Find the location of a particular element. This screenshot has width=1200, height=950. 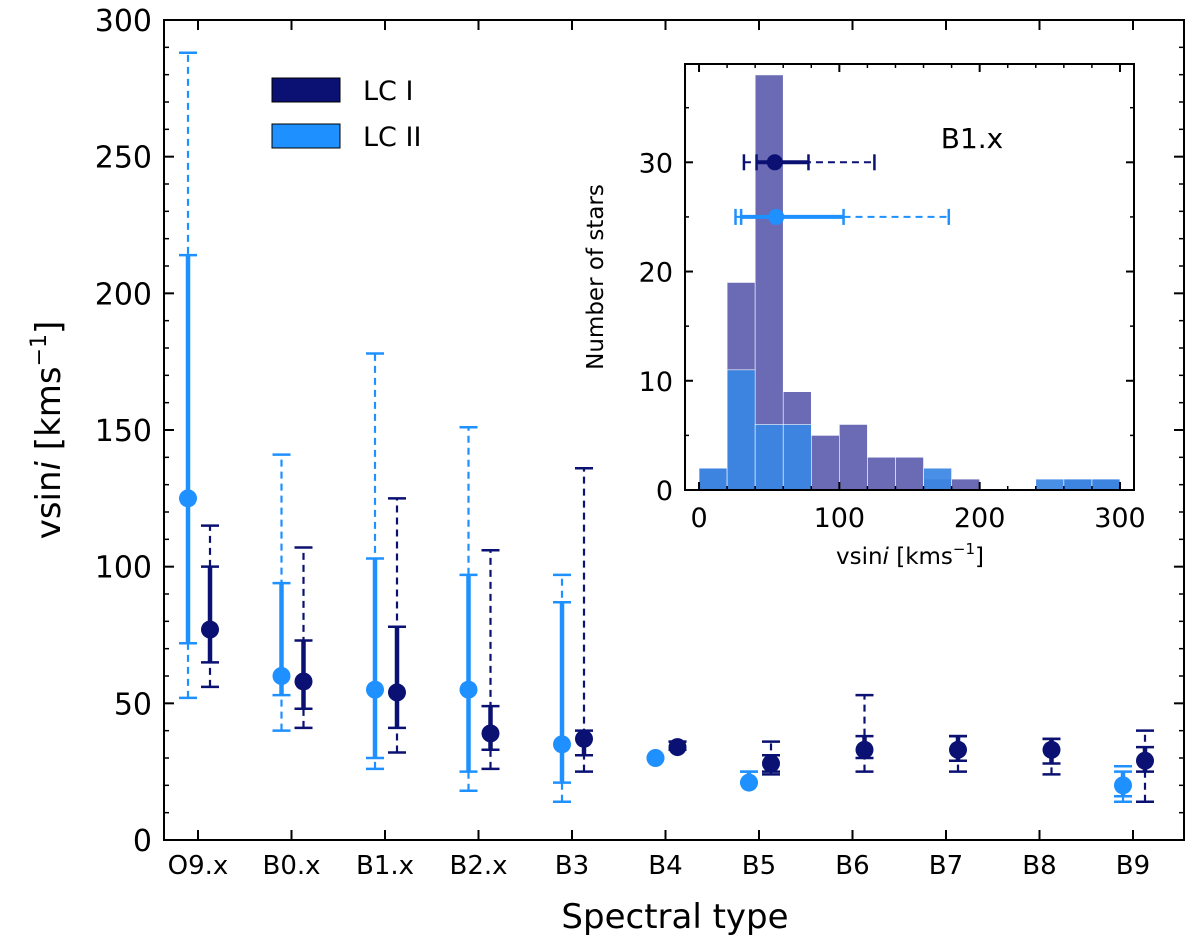

inset-x-tick-label: 300 is located at coordinates (1120, 518).